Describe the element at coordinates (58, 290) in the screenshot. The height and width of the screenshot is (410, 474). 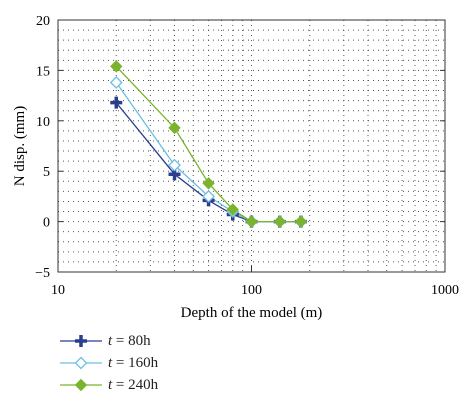
I see `x-tick-label: 10` at that location.